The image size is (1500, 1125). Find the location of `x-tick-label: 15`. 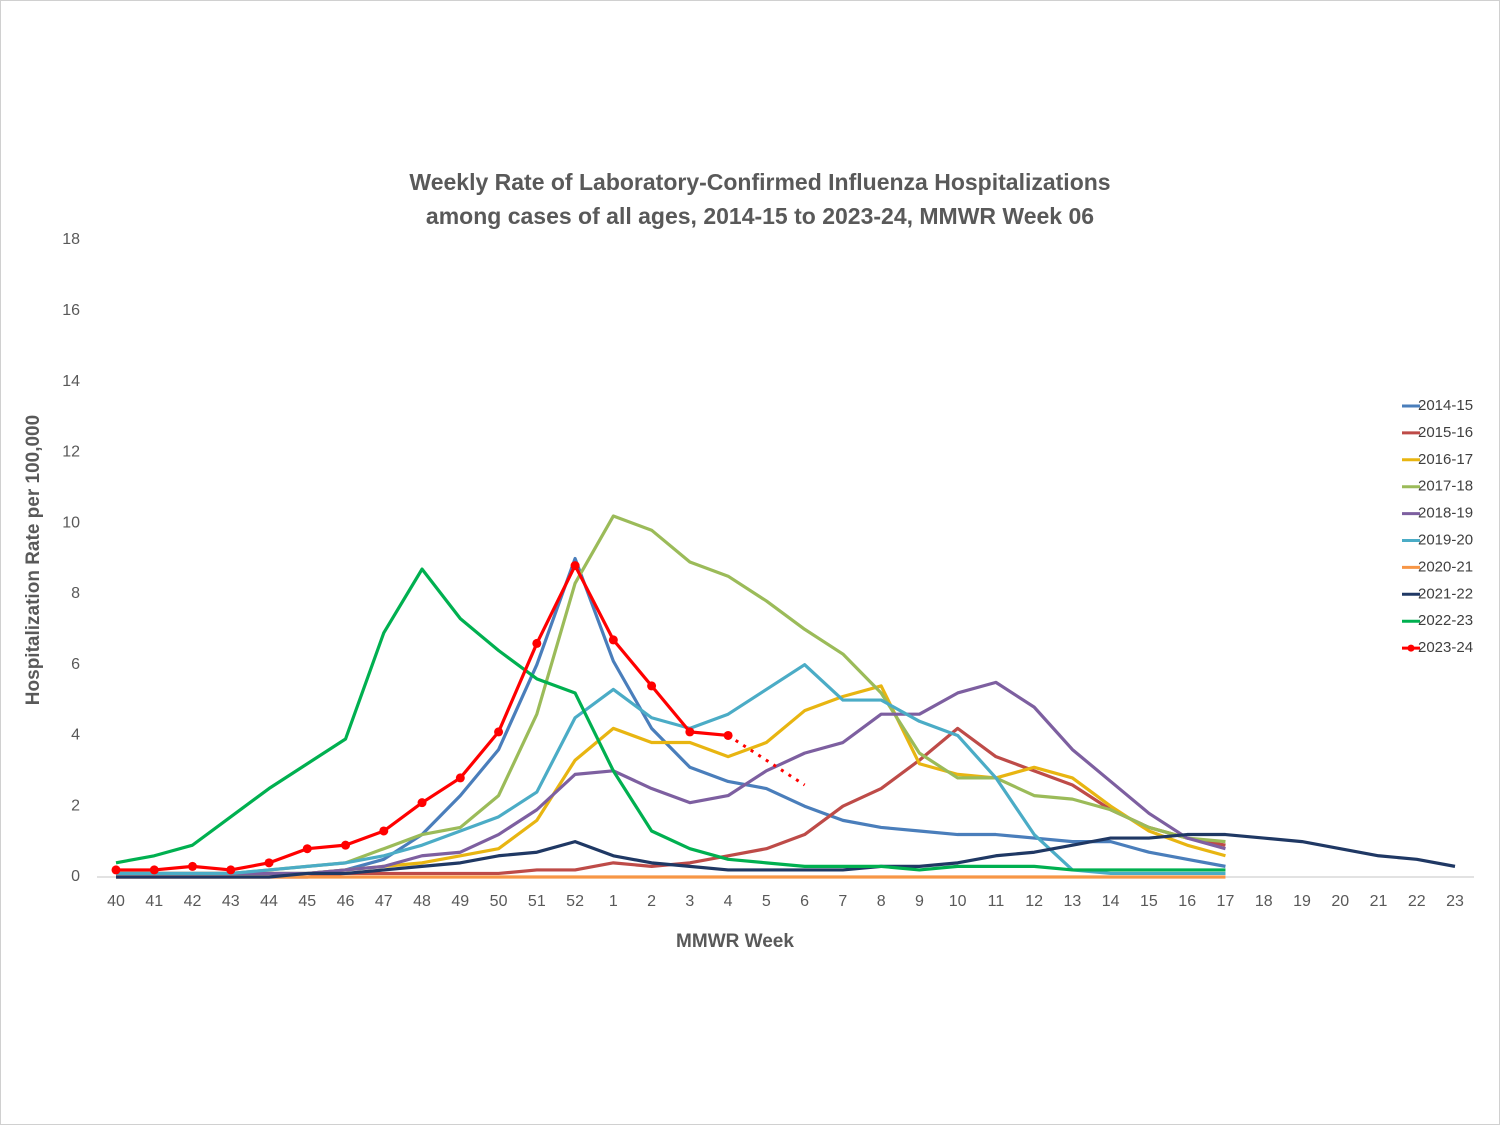

x-tick-label: 15 is located at coordinates (1149, 901).